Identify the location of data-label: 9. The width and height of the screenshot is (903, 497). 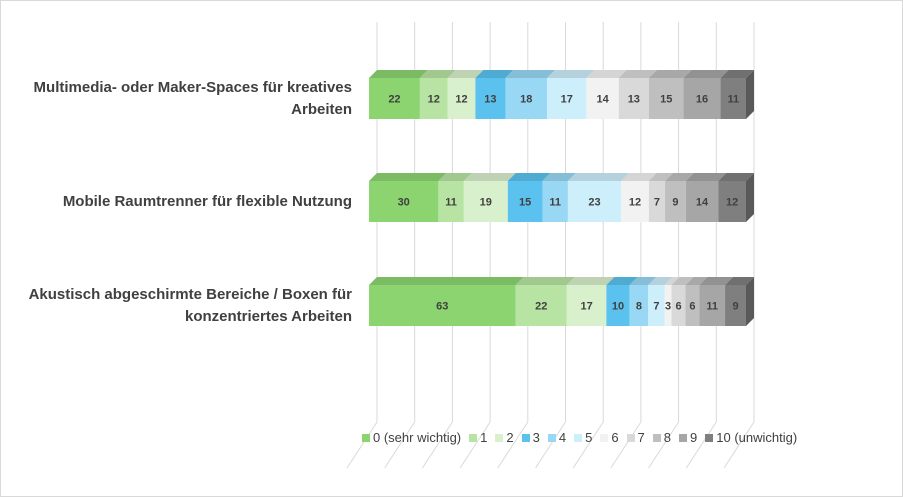
(735, 307).